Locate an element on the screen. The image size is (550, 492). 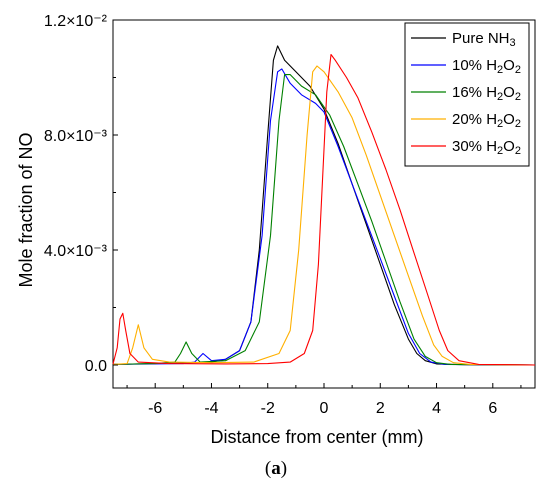
y-tick-label: 4.0×10⁻³ is located at coordinates (76, 251).